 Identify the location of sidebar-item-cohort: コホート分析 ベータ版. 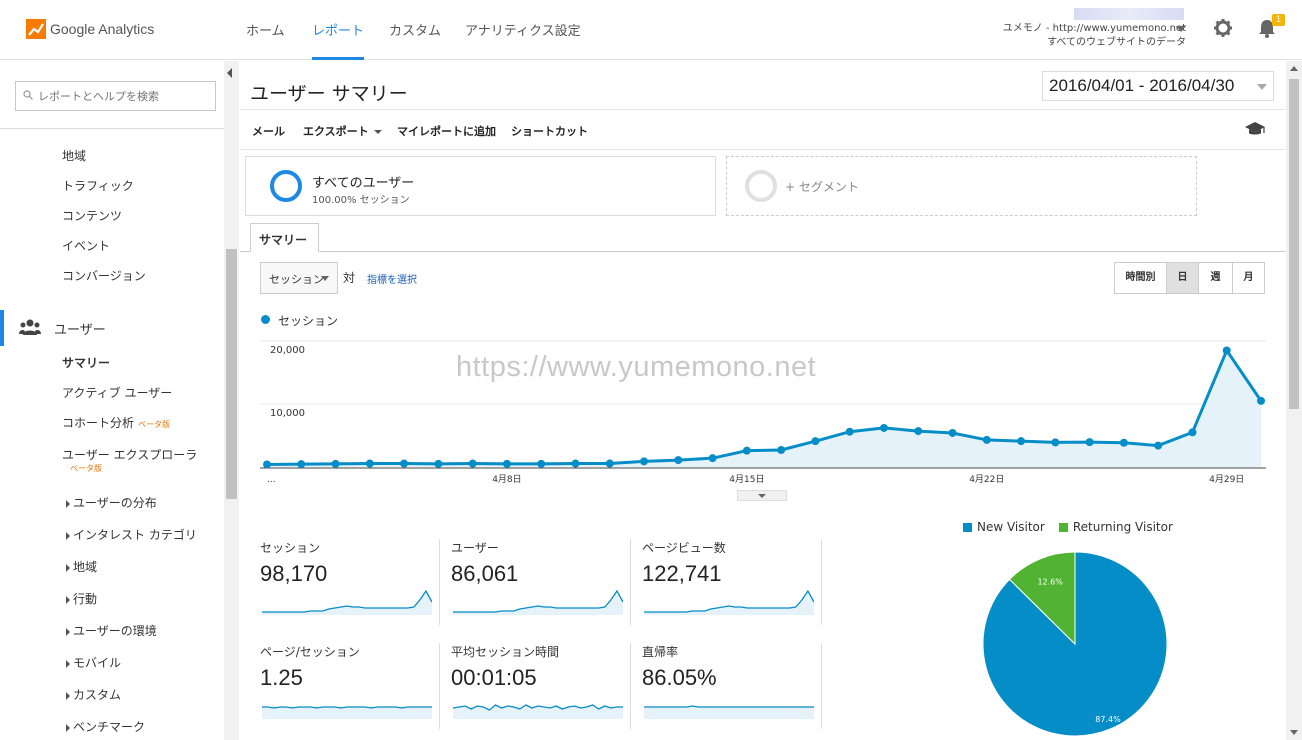
(116, 422).